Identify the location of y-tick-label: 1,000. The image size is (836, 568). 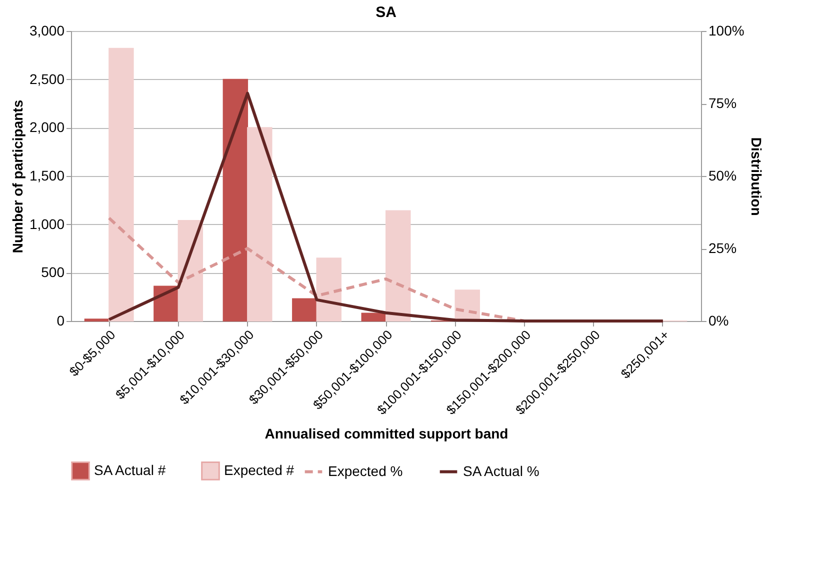
(47, 224).